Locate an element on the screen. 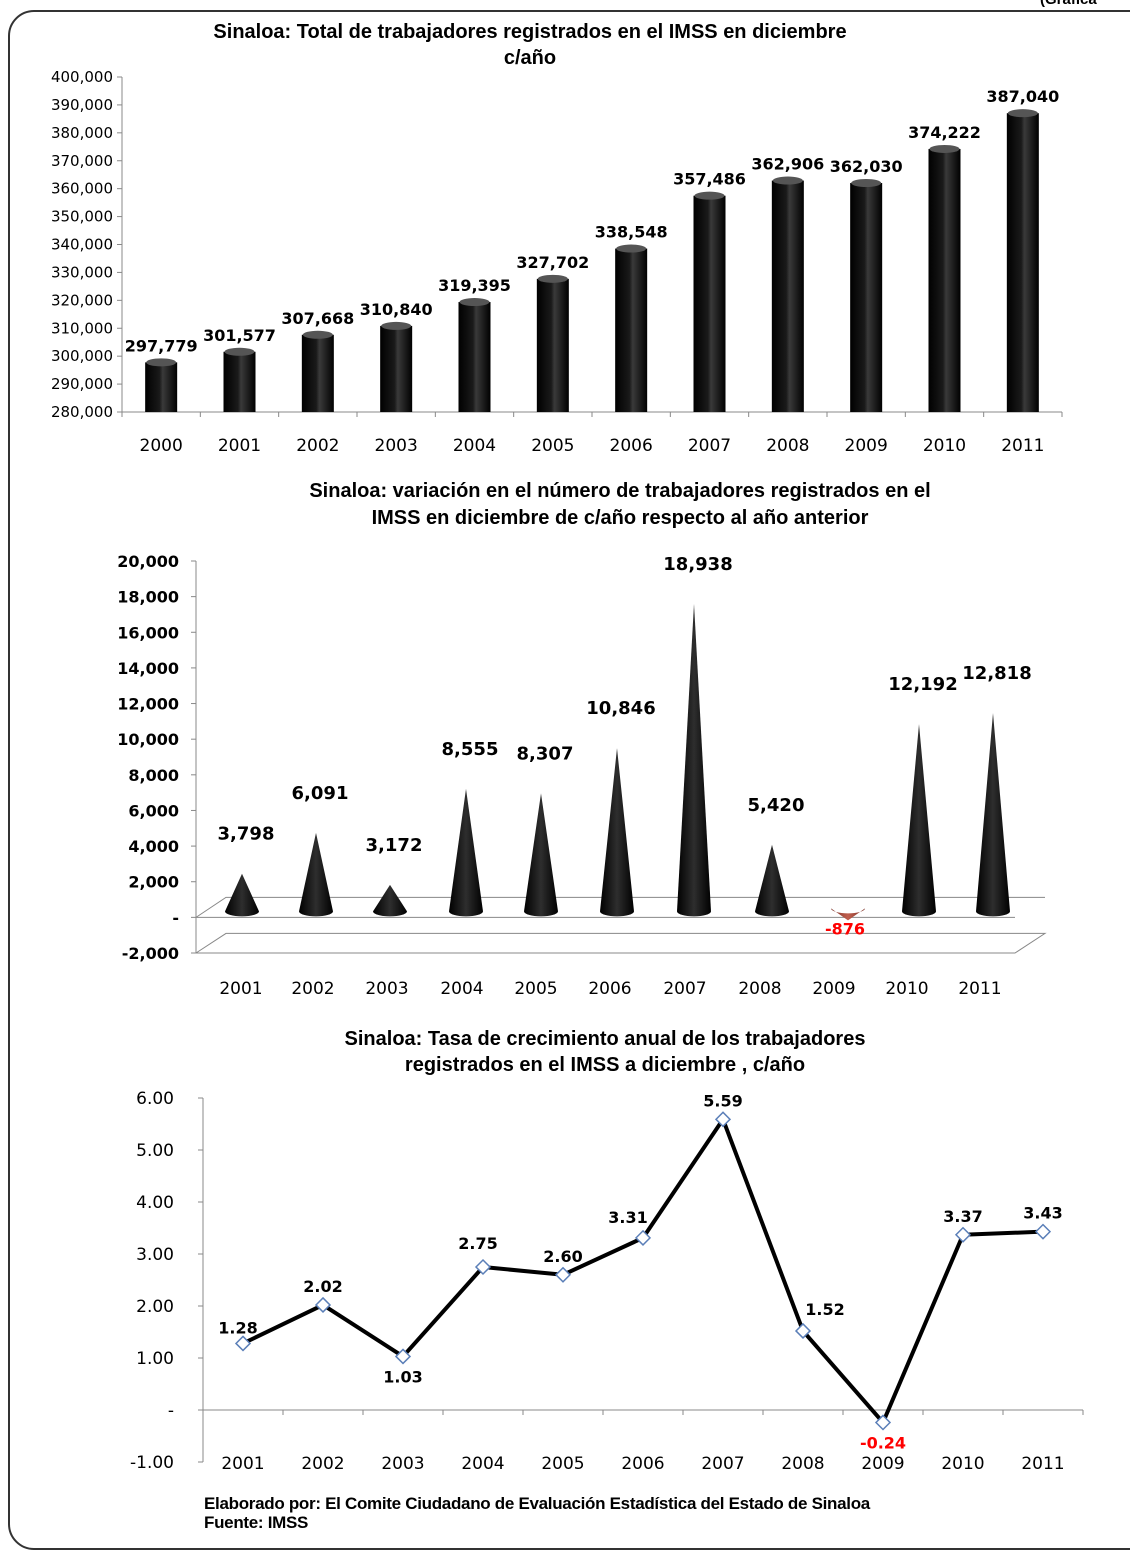 The image size is (1130, 1550). chart3-x-tick-label: 2011 is located at coordinates (1042, 1464).